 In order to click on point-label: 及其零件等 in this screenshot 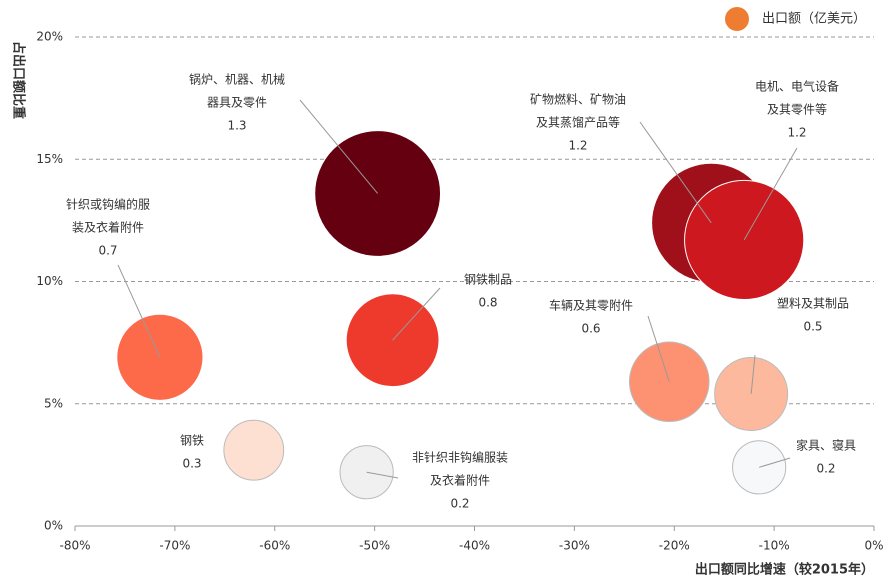, I will do `click(797, 110)`.